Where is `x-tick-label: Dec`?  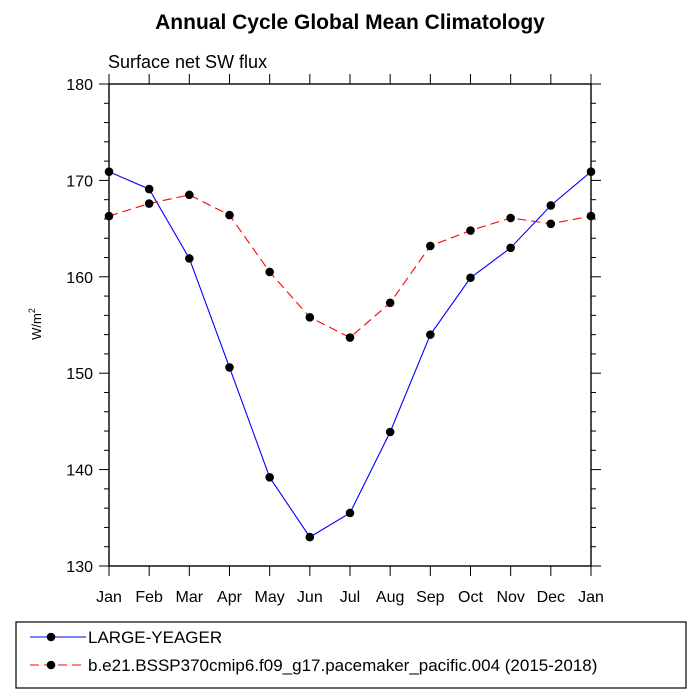
x-tick-label: Dec is located at coordinates (551, 597).